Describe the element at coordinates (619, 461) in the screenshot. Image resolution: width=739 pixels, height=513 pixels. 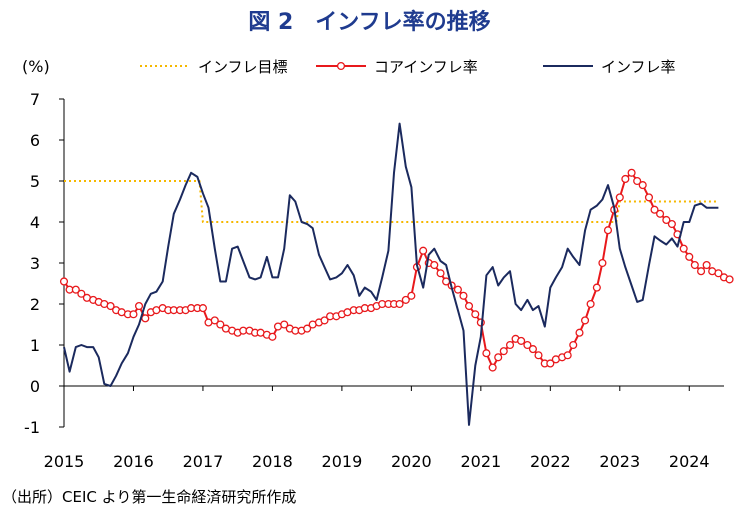
I see `x-tick-label: 2023` at that location.